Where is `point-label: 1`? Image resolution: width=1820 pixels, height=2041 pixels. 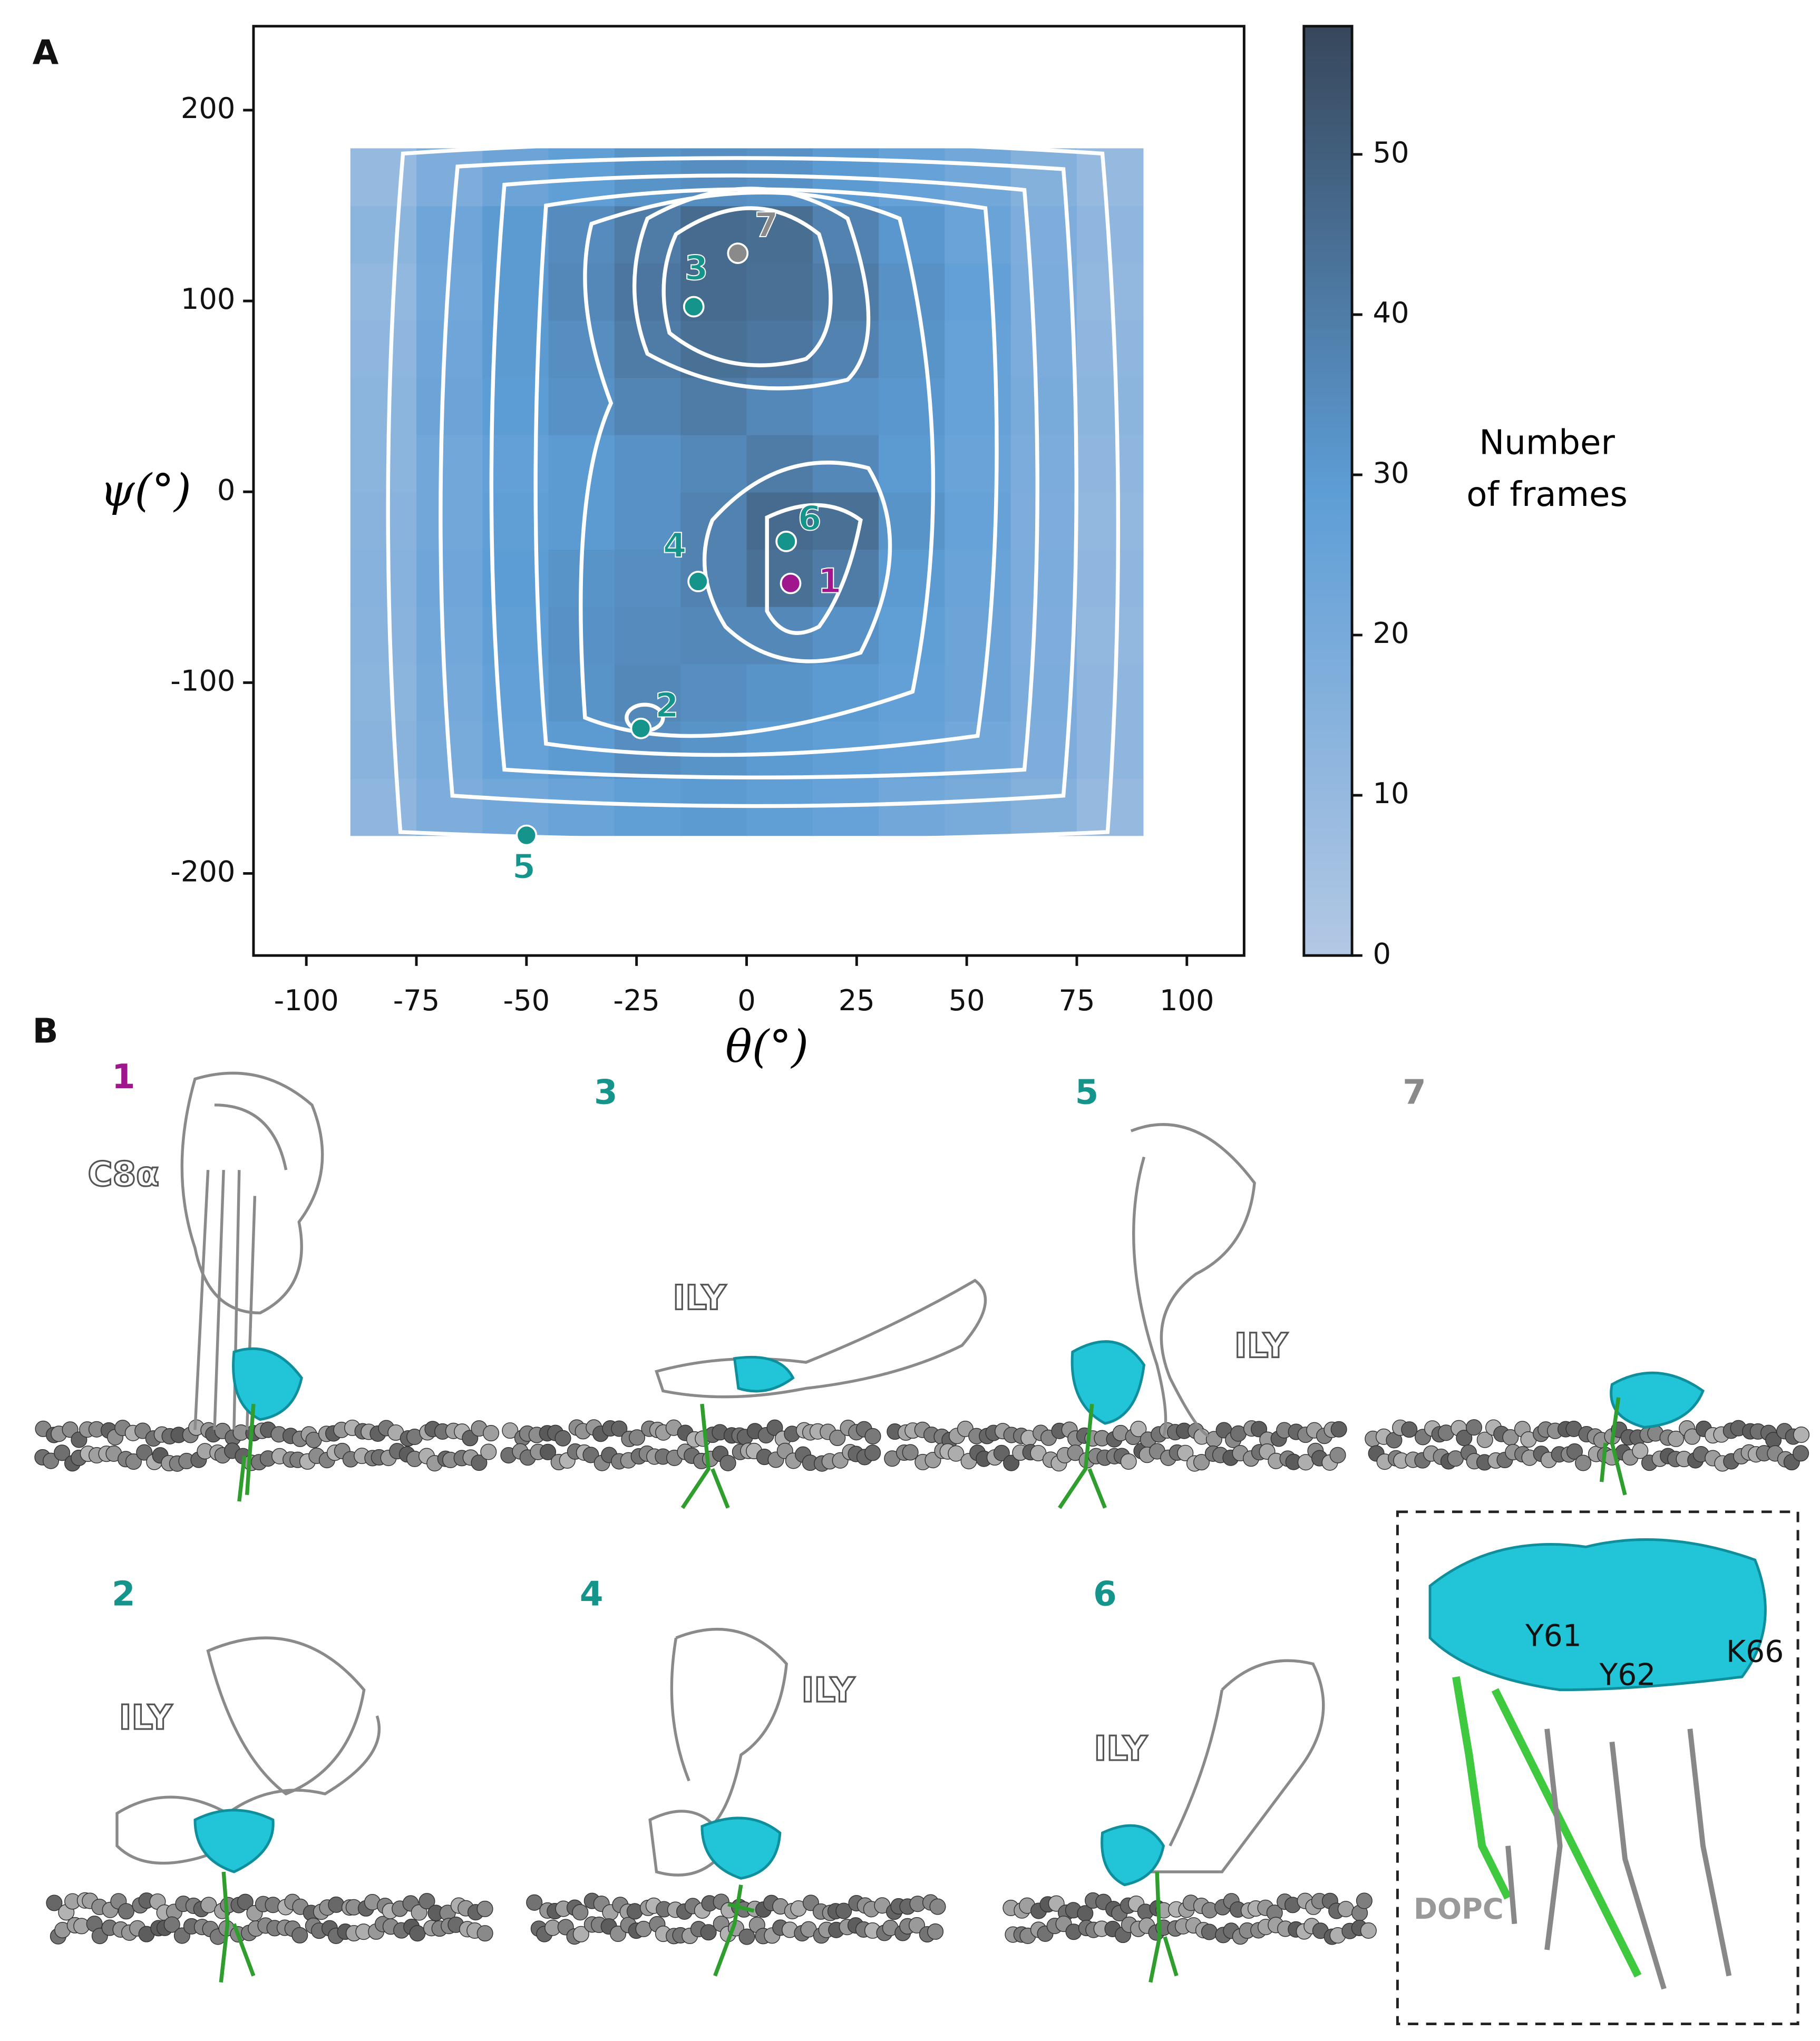
point-label: 1 is located at coordinates (830, 581).